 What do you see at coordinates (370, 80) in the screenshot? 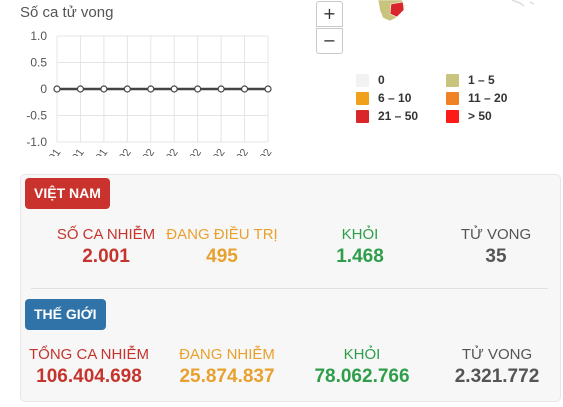
I see `legend-item: 0` at bounding box center [370, 80].